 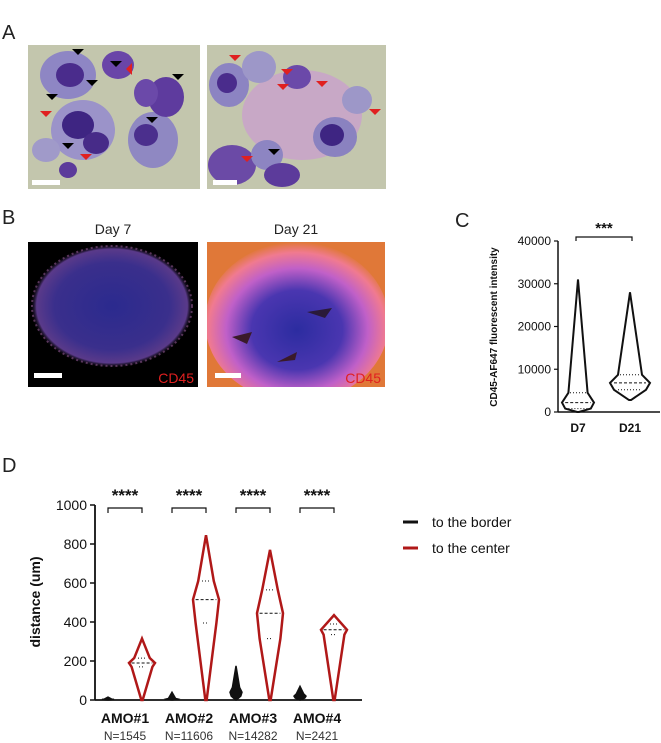 What do you see at coordinates (9, 466) in the screenshot?
I see `panel-label-d: D` at bounding box center [9, 466].